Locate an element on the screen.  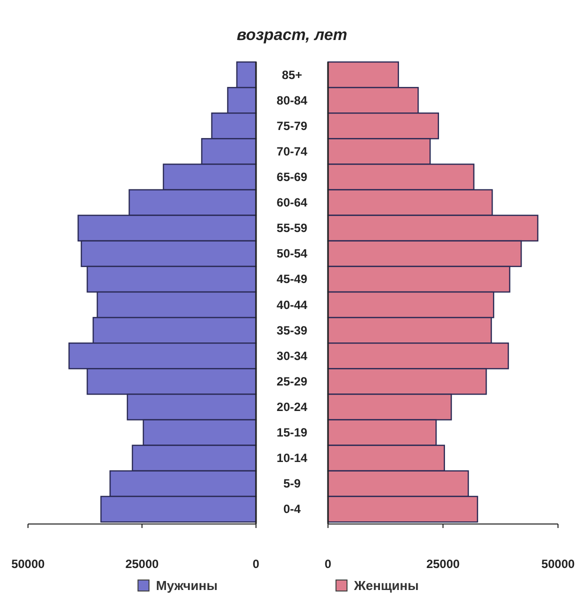
y-tick-label: 80-84 is located at coordinates (292, 100).